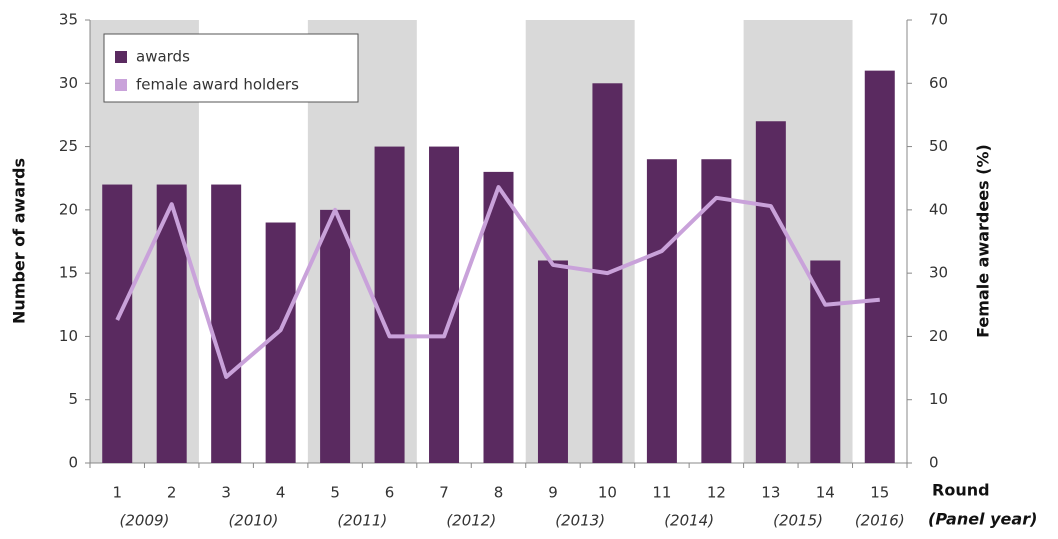  Describe the element at coordinates (938, 336) in the screenshot. I see `y2-tick-label: 20` at that location.